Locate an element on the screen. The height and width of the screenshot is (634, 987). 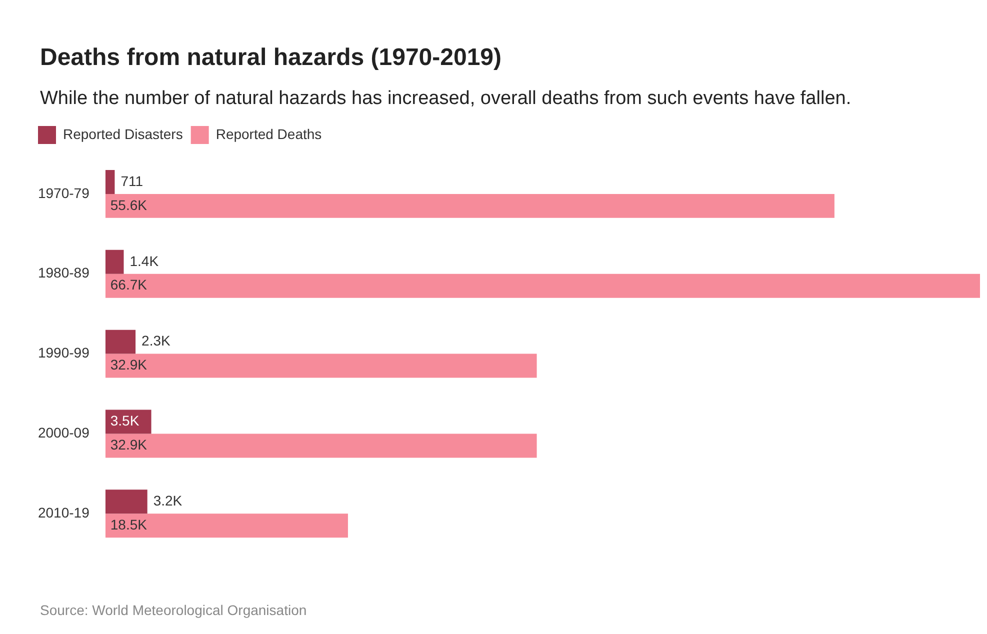
y-tick-label: 1980-89 is located at coordinates (64, 272).